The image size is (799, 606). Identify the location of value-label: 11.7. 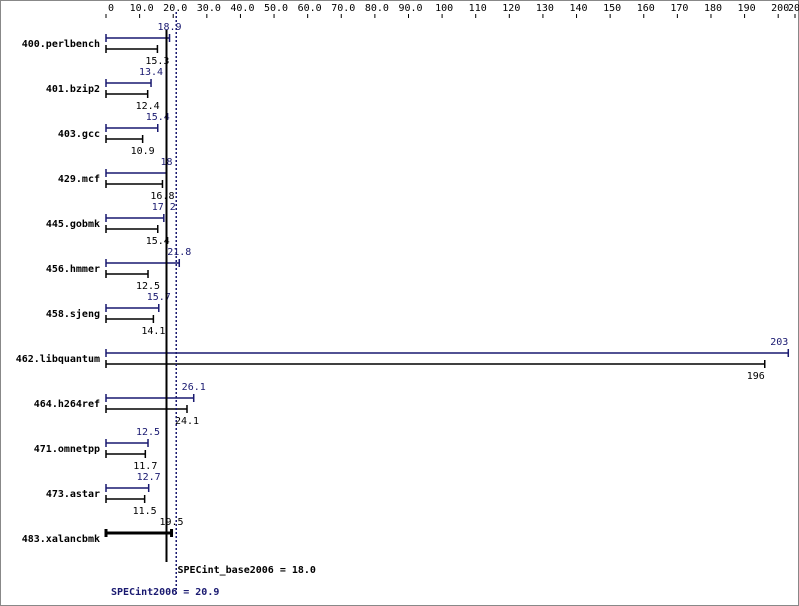
(145, 466).